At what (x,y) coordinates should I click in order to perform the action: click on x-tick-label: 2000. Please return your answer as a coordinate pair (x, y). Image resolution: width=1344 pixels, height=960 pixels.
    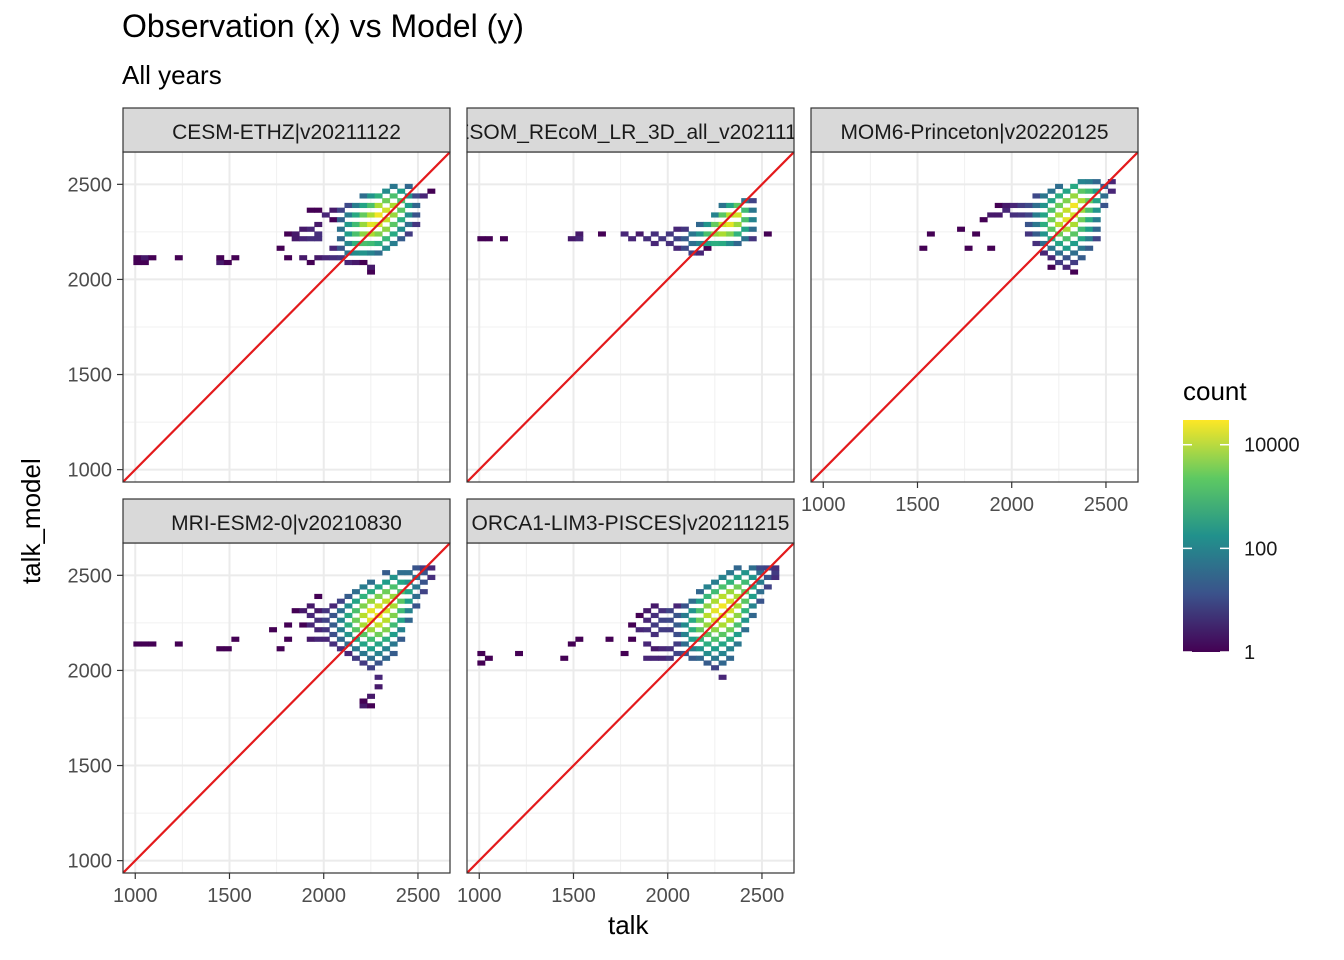
    Looking at the image, I should click on (323, 896).